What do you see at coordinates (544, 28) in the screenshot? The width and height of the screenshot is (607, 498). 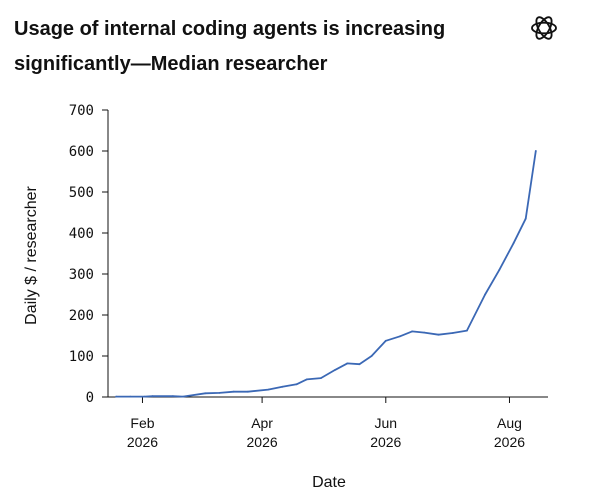 I see `openai-logo-icon` at bounding box center [544, 28].